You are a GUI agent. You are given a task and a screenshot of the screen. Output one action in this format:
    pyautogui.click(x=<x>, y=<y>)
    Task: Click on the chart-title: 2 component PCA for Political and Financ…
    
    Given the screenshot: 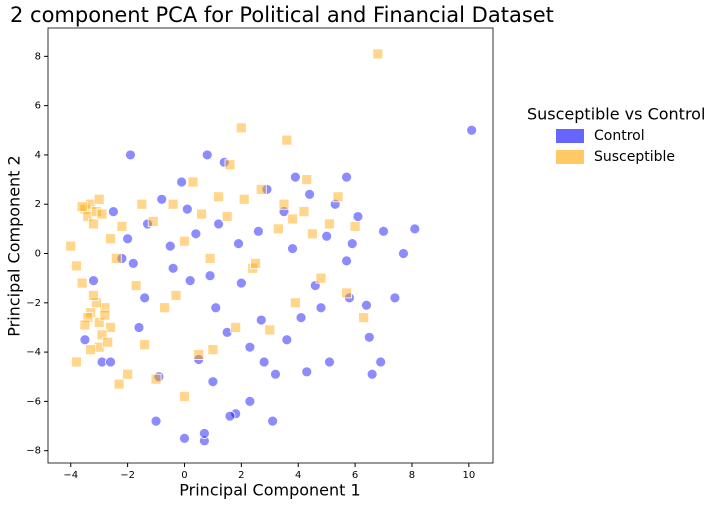 What is the action you would take?
    pyautogui.click(x=282, y=15)
    